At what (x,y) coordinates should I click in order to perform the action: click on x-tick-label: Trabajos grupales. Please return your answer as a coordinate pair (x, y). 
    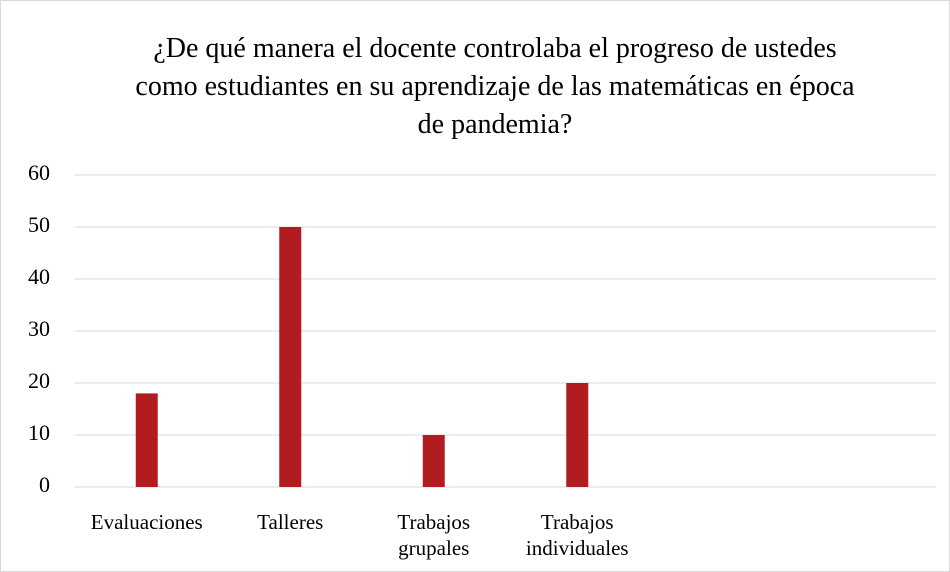
    Looking at the image, I should click on (434, 535).